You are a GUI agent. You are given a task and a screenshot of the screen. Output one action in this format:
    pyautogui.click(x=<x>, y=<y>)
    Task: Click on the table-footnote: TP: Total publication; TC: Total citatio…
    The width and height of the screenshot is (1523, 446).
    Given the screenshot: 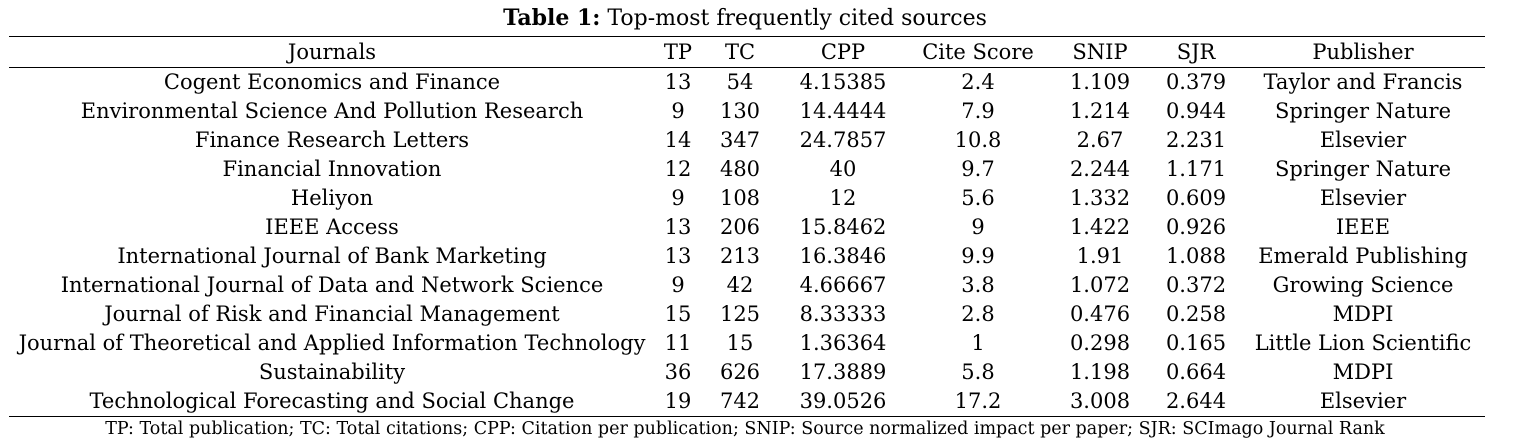 What is the action you would take?
    pyautogui.click(x=745, y=429)
    